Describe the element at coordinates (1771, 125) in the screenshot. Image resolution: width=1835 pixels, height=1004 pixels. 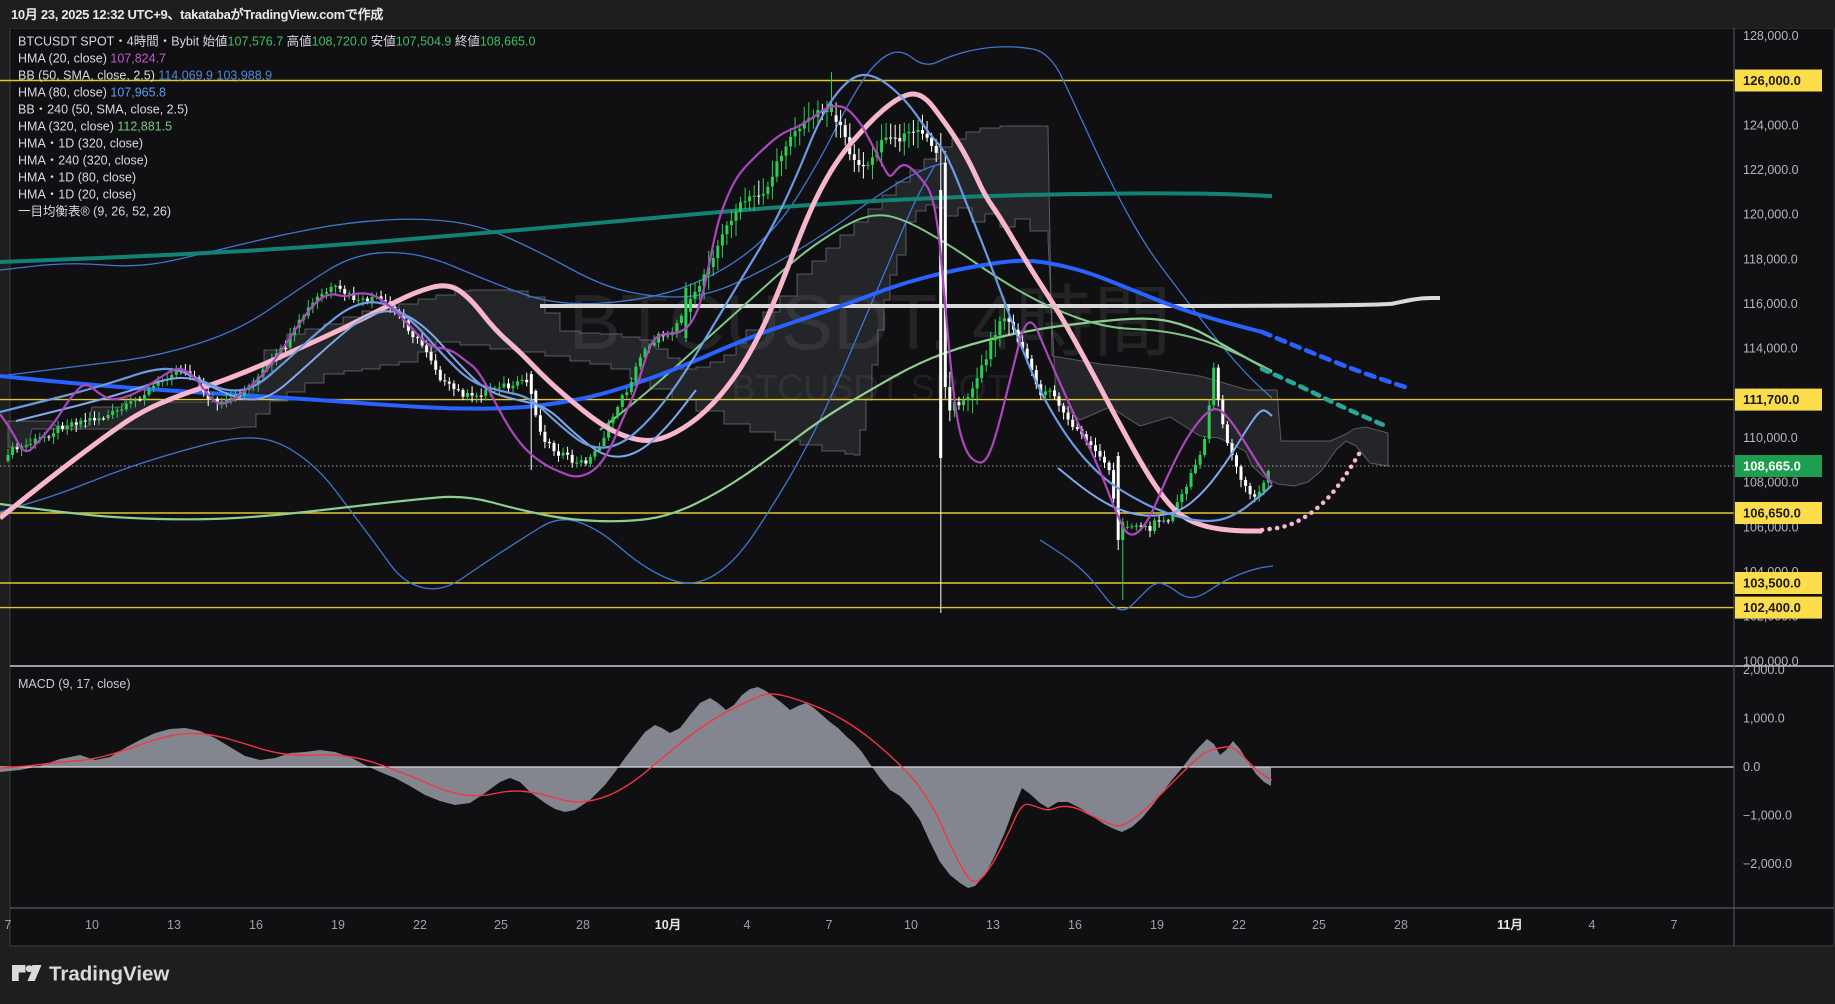
I see `svg-text: 124,000.0` at that location.